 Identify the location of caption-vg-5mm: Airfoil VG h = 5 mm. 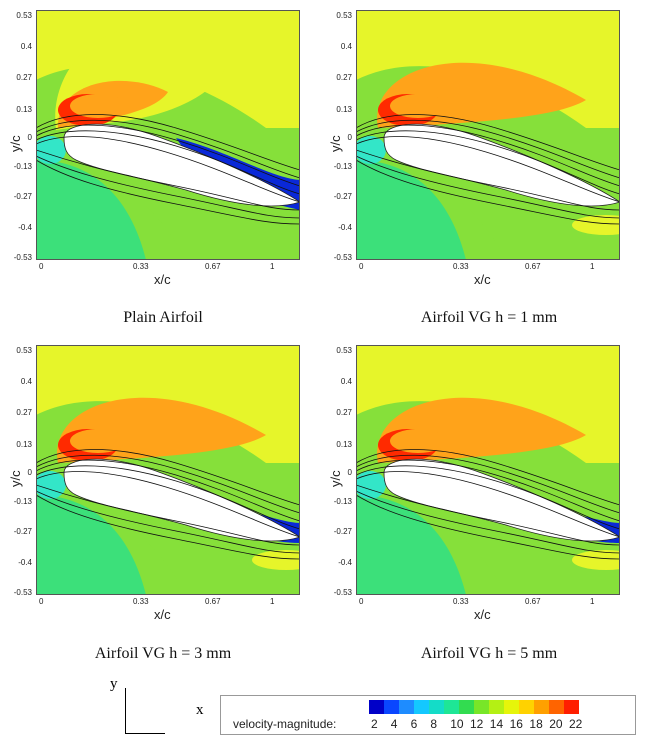
(489, 653).